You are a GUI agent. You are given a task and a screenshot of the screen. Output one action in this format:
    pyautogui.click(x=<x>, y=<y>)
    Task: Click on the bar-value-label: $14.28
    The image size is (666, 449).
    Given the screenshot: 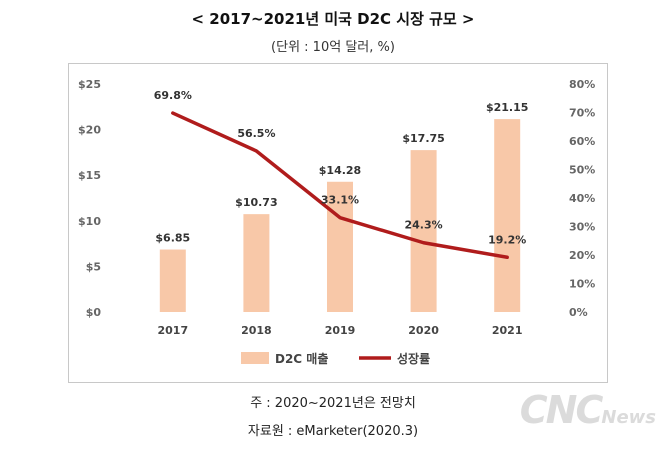 What is the action you would take?
    pyautogui.click(x=340, y=170)
    